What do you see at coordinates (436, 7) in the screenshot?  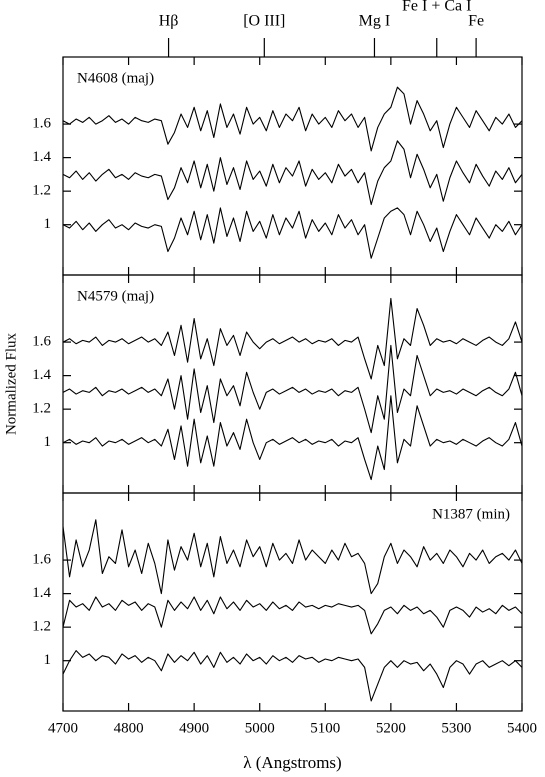 I see `line-label: Fe I + Ca I` at bounding box center [436, 7].